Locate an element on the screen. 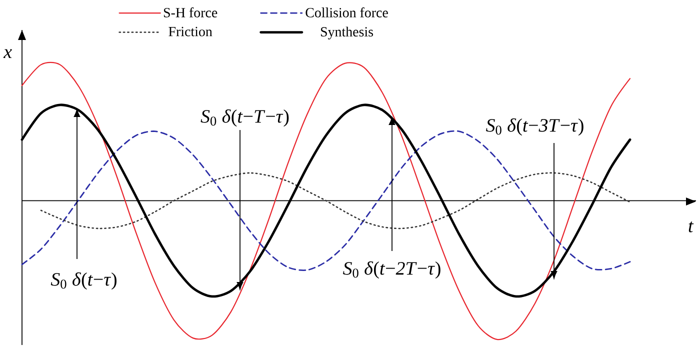 This screenshot has height=346, width=700. text: S$_{0}$ δ(t−T−τ) is located at coordinates (244, 118).